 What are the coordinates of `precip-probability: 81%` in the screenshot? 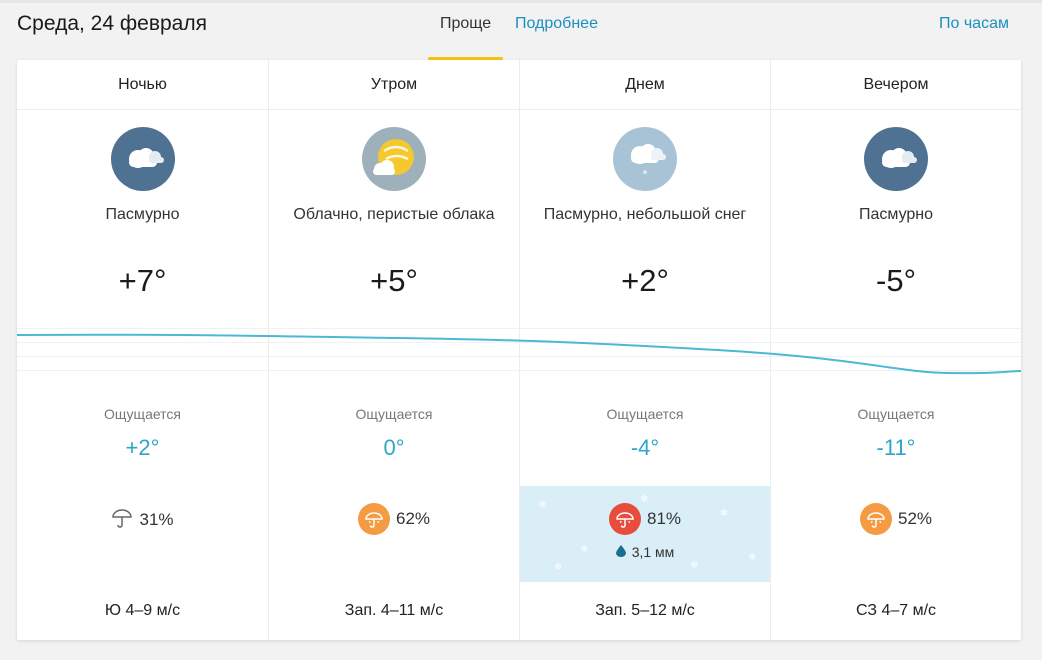 It's located at (664, 518).